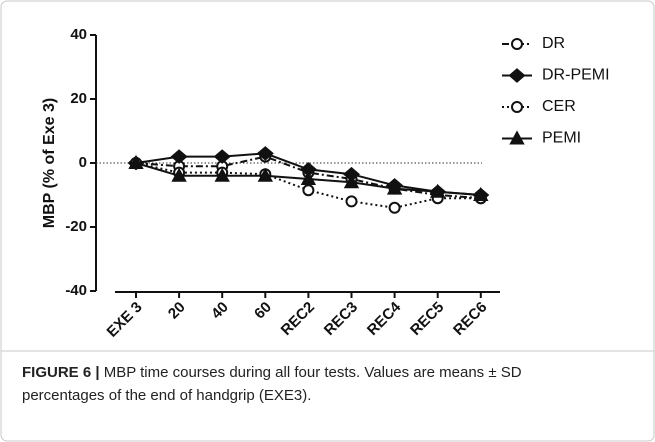 This screenshot has height=442, width=655. What do you see at coordinates (559, 106) in the screenshot?
I see `legend-label: CER` at bounding box center [559, 106].